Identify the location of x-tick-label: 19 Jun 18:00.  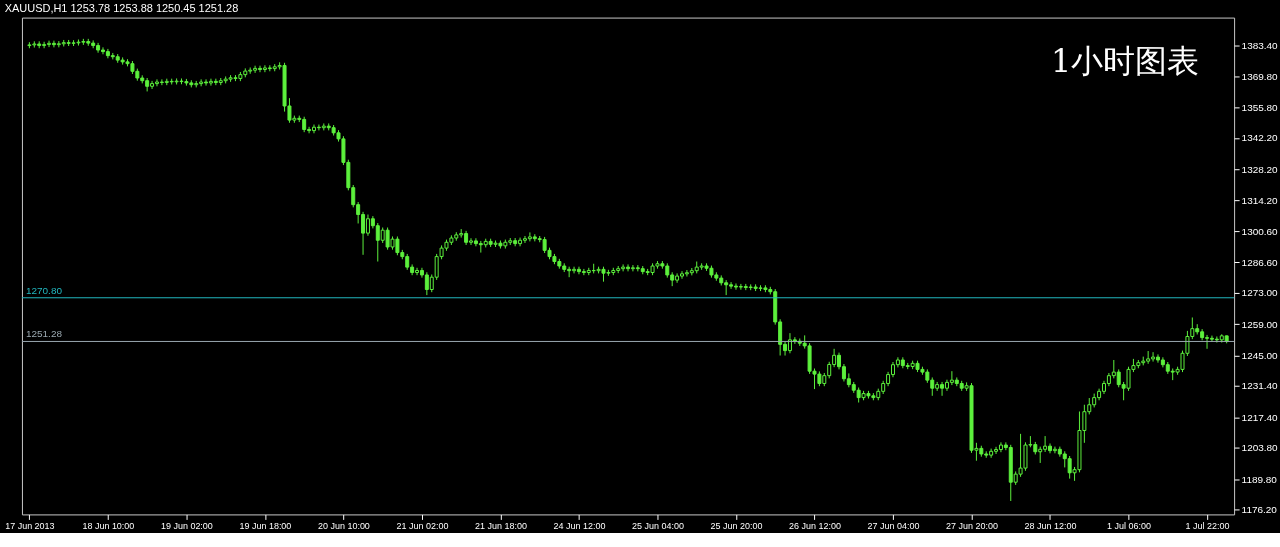
(265, 525).